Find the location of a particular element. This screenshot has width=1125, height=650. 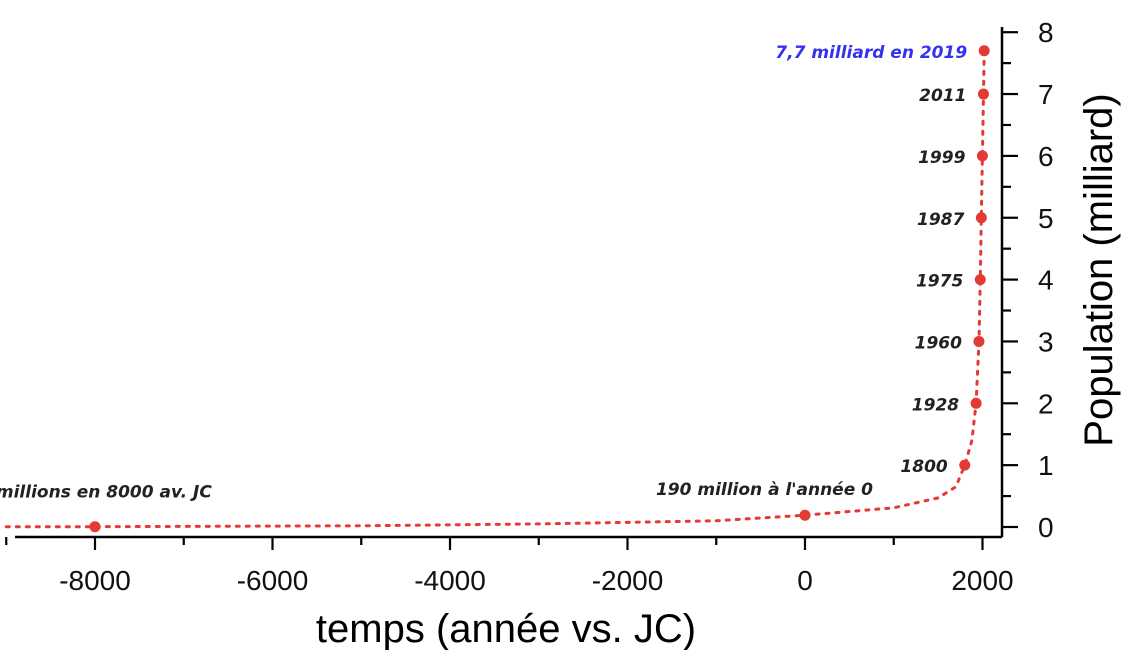

point-label: 1928 is located at coordinates (935, 405).